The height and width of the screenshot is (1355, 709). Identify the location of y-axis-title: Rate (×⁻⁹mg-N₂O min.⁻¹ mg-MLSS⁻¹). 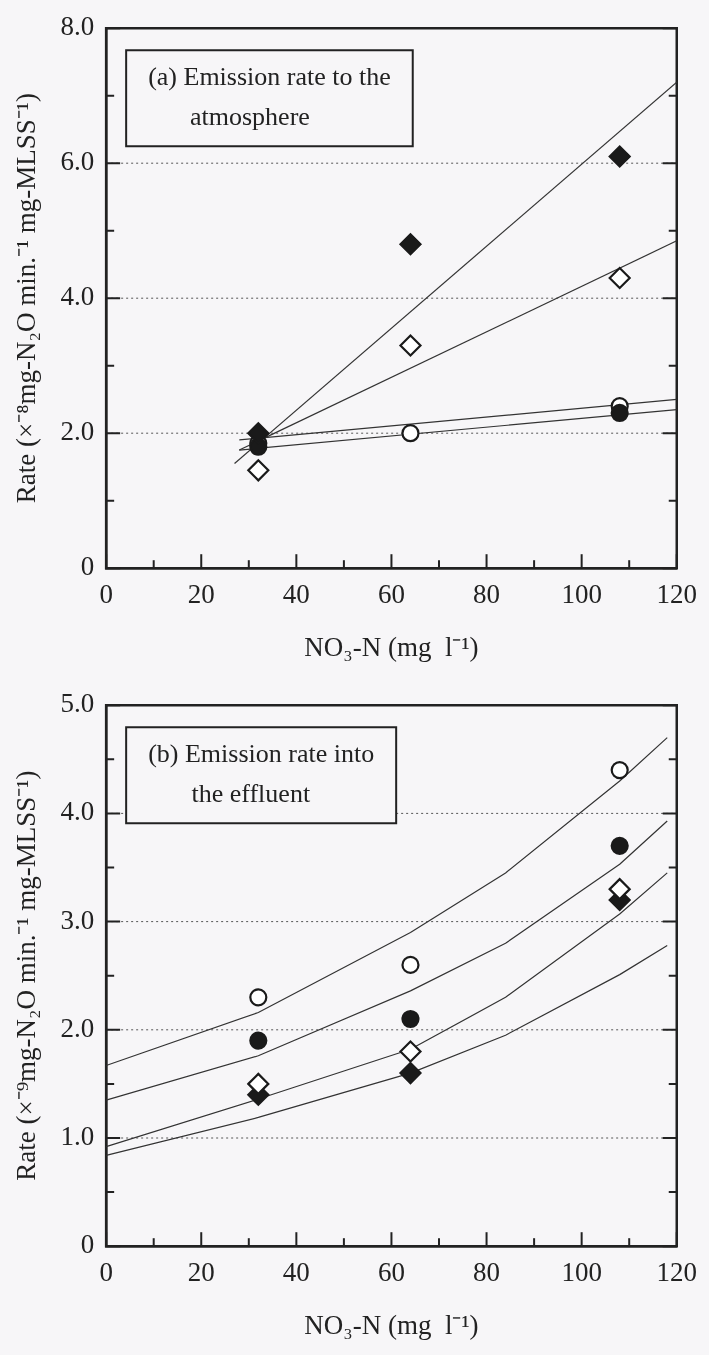
(26, 975).